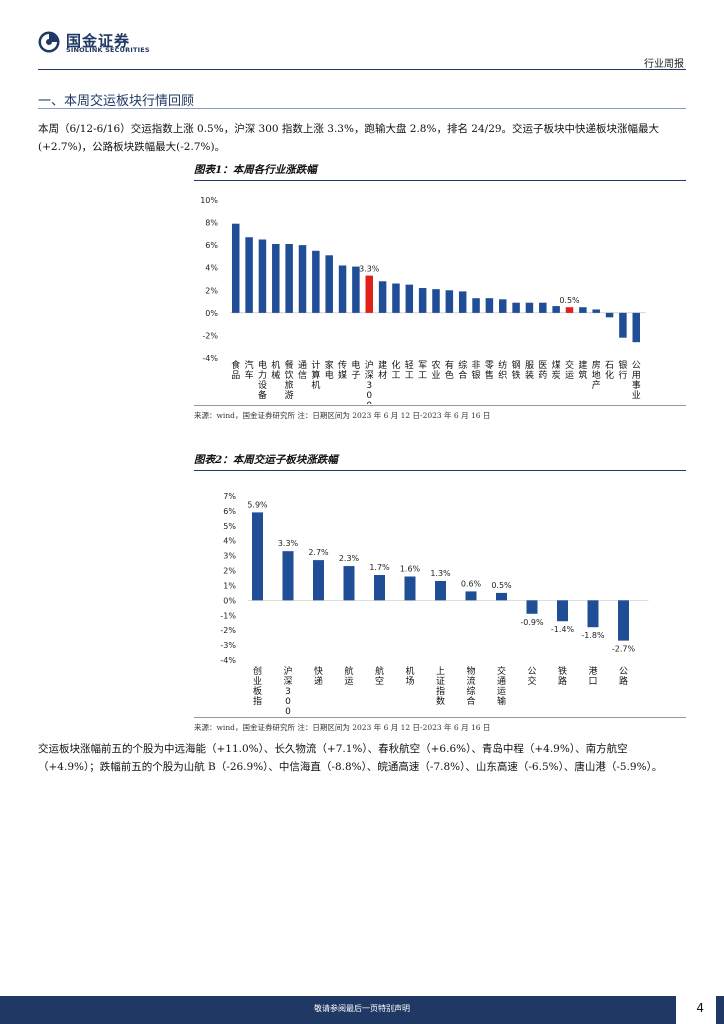 The width and height of the screenshot is (724, 1024). Describe the element at coordinates (329, 370) in the screenshot. I see `category-label: 家电` at that location.